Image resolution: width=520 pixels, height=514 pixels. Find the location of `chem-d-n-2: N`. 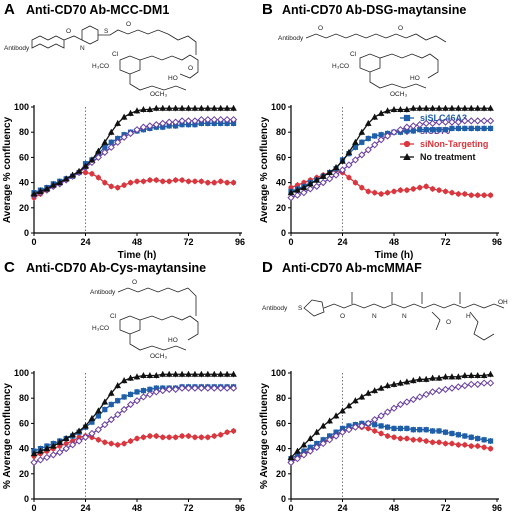

chem-d-n-2: N is located at coordinates (404, 316).